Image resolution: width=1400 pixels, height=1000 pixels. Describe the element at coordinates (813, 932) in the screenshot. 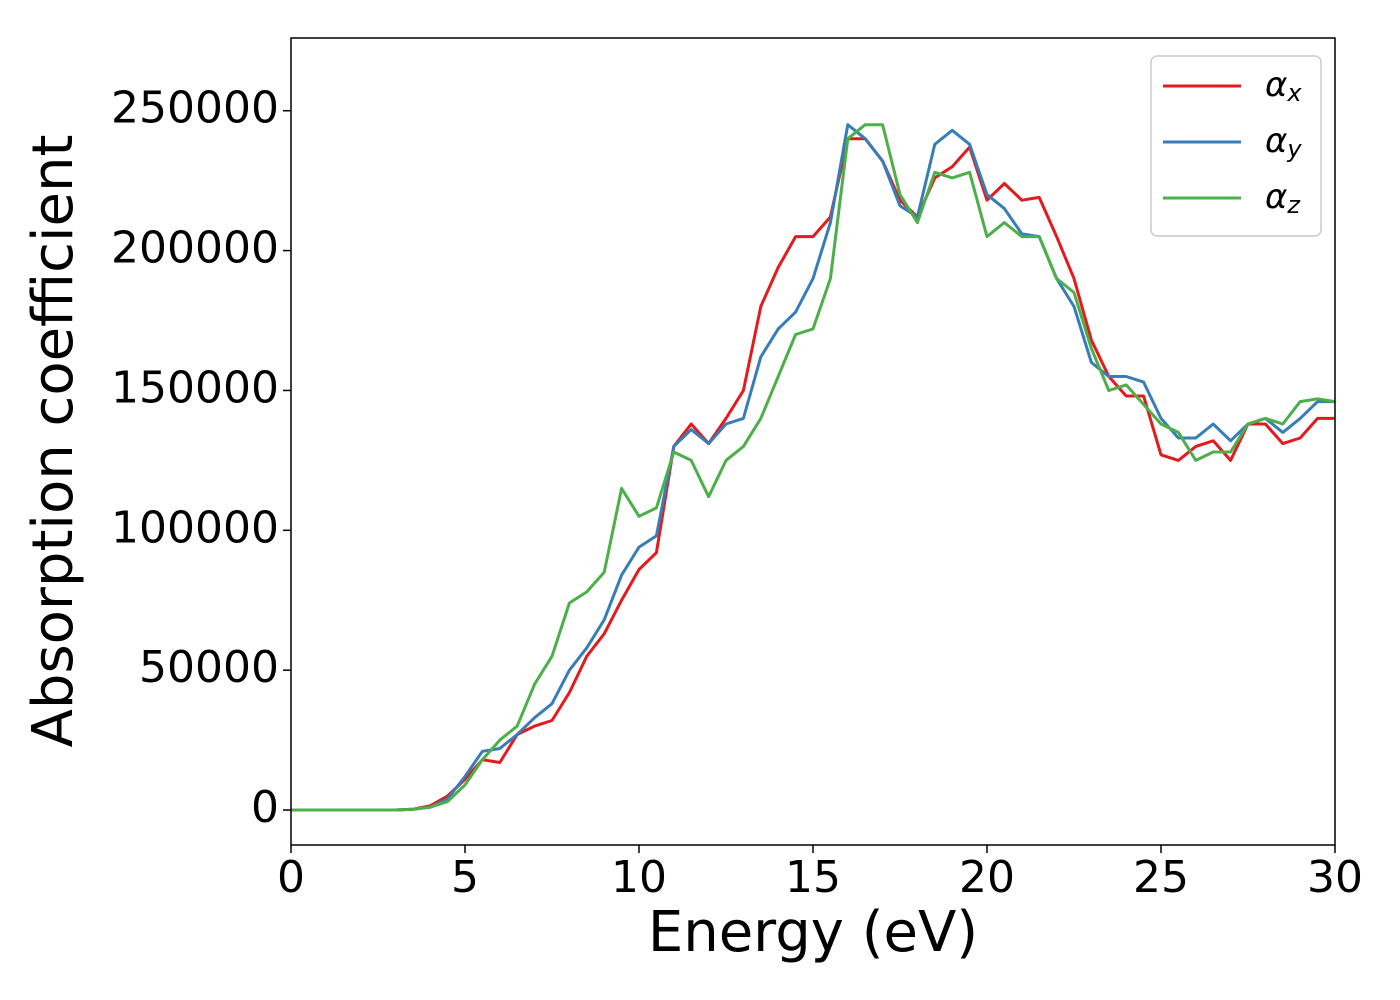

I see `x-axis-label: Energy (eV)` at that location.